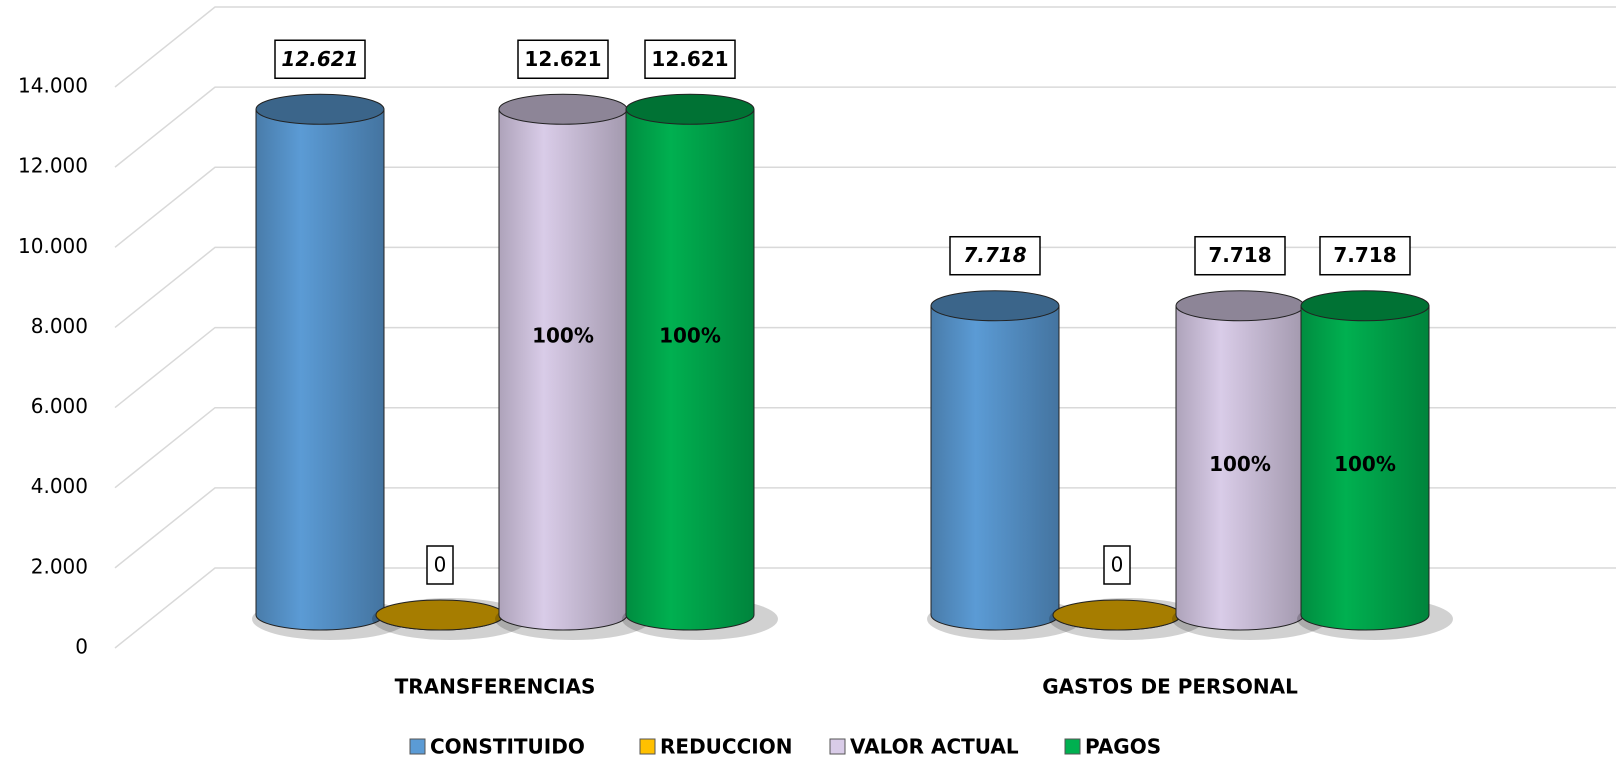  What do you see at coordinates (59, 326) in the screenshot?
I see `y-tick-label: 8.000` at bounding box center [59, 326].